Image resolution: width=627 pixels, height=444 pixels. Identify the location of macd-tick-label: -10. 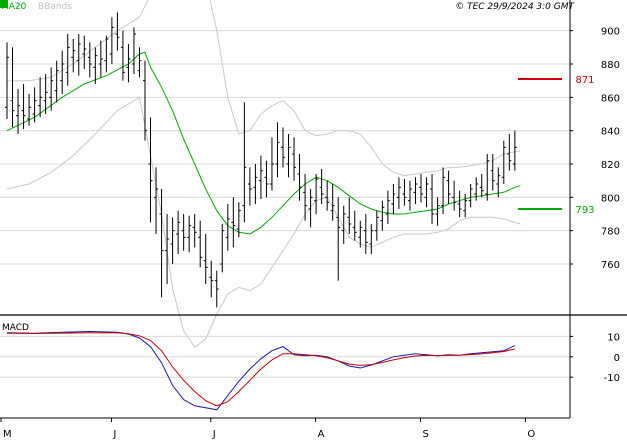
(612, 378).